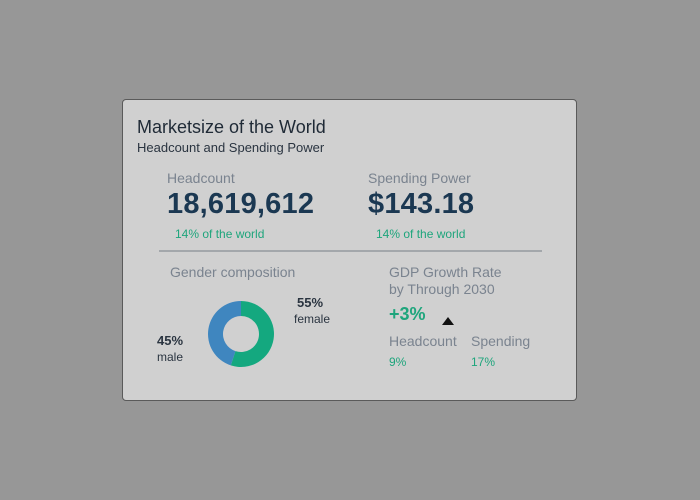  I want to click on gdp-growth-label: GDP Growth Rate by Through 2030, so click(445, 281).